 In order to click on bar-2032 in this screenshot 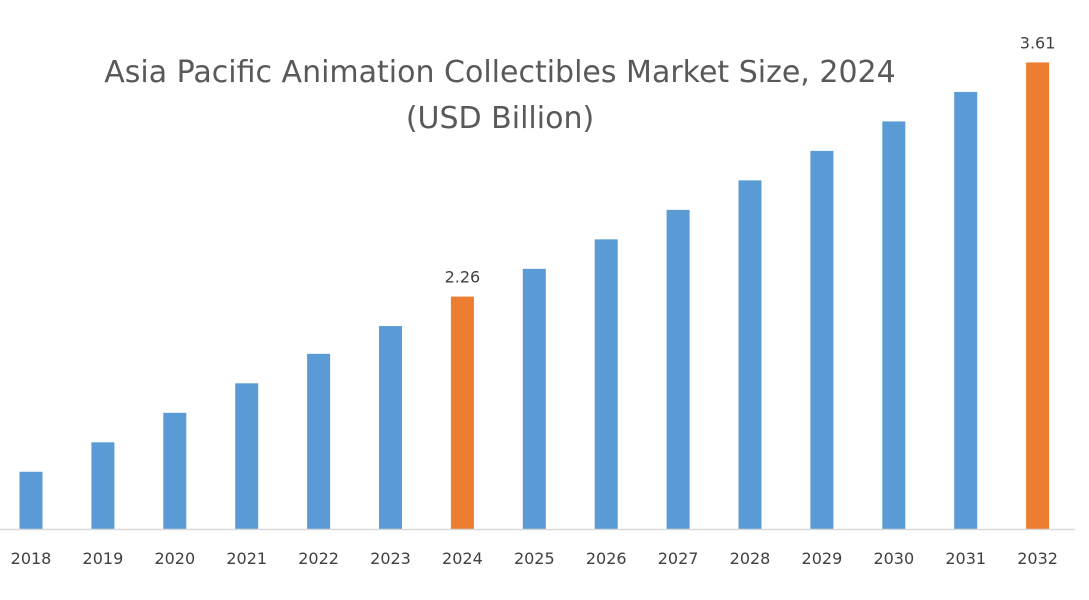, I will do `click(1038, 296)`.